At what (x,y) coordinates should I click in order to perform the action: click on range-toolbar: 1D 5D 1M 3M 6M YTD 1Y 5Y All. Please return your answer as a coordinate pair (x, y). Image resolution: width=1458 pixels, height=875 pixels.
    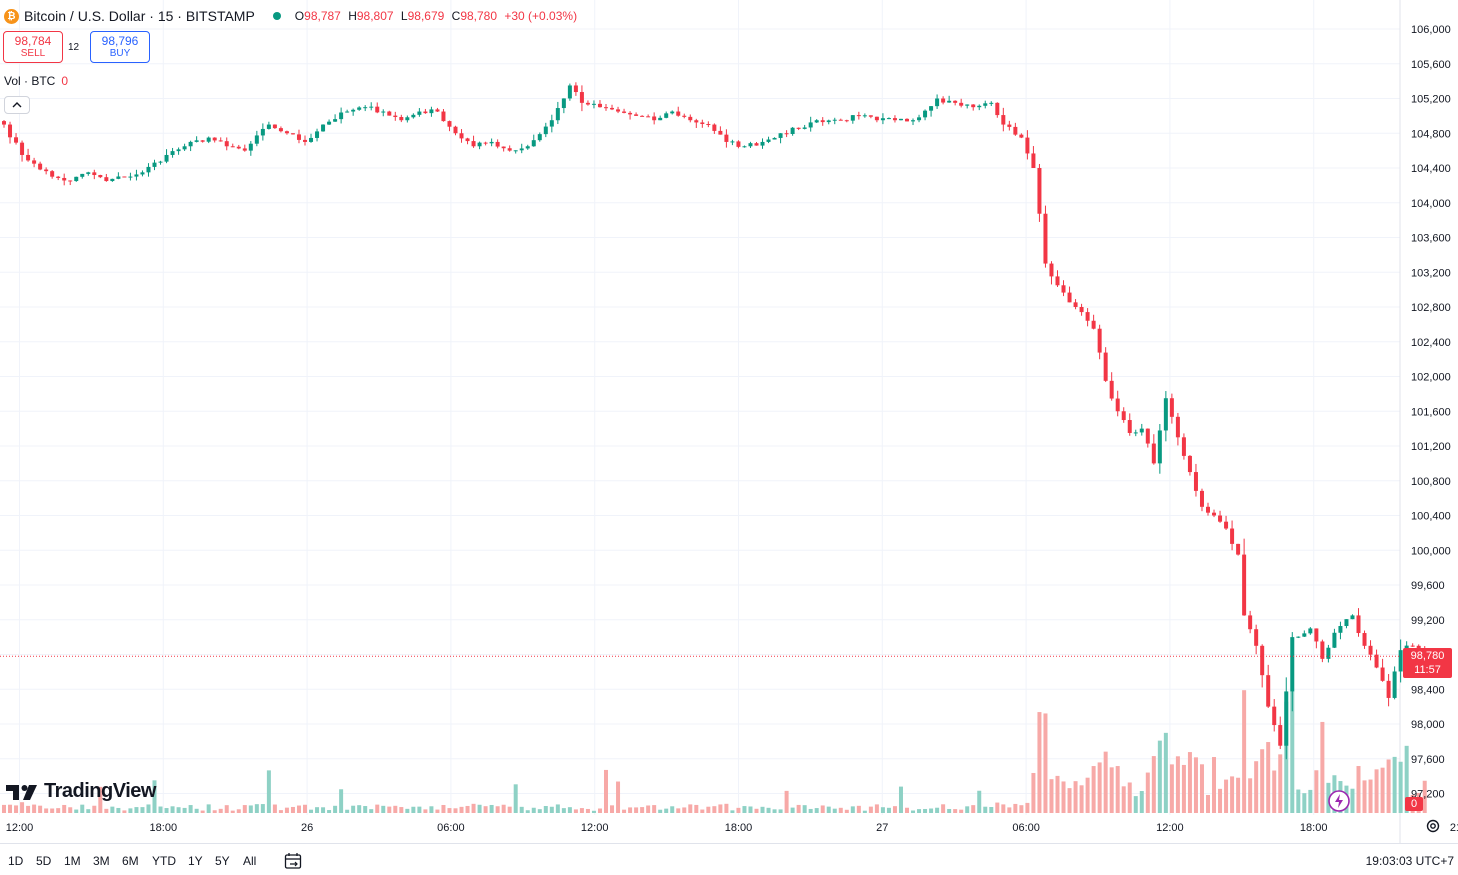
    Looking at the image, I should click on (729, 862).